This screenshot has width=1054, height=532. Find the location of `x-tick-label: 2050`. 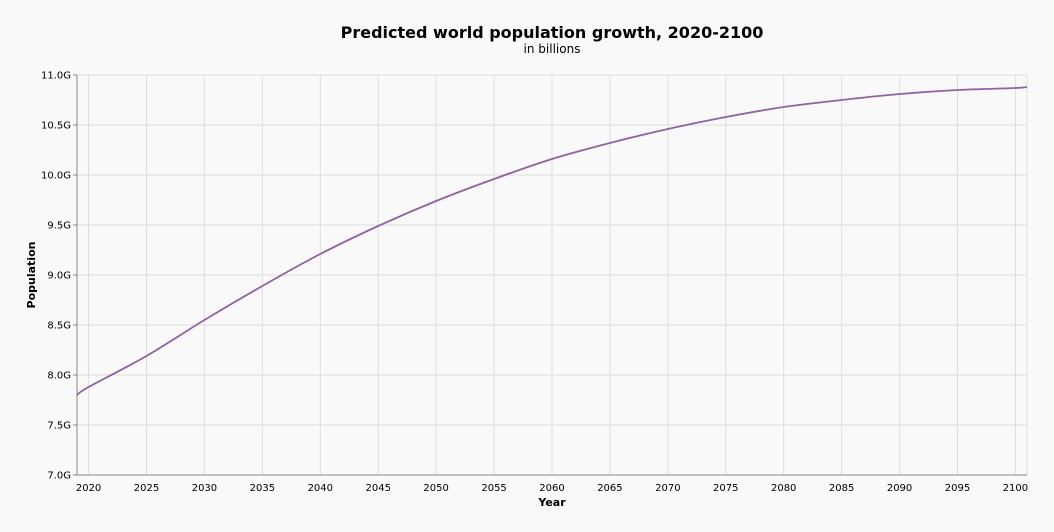

x-tick-label: 2050 is located at coordinates (435, 488).